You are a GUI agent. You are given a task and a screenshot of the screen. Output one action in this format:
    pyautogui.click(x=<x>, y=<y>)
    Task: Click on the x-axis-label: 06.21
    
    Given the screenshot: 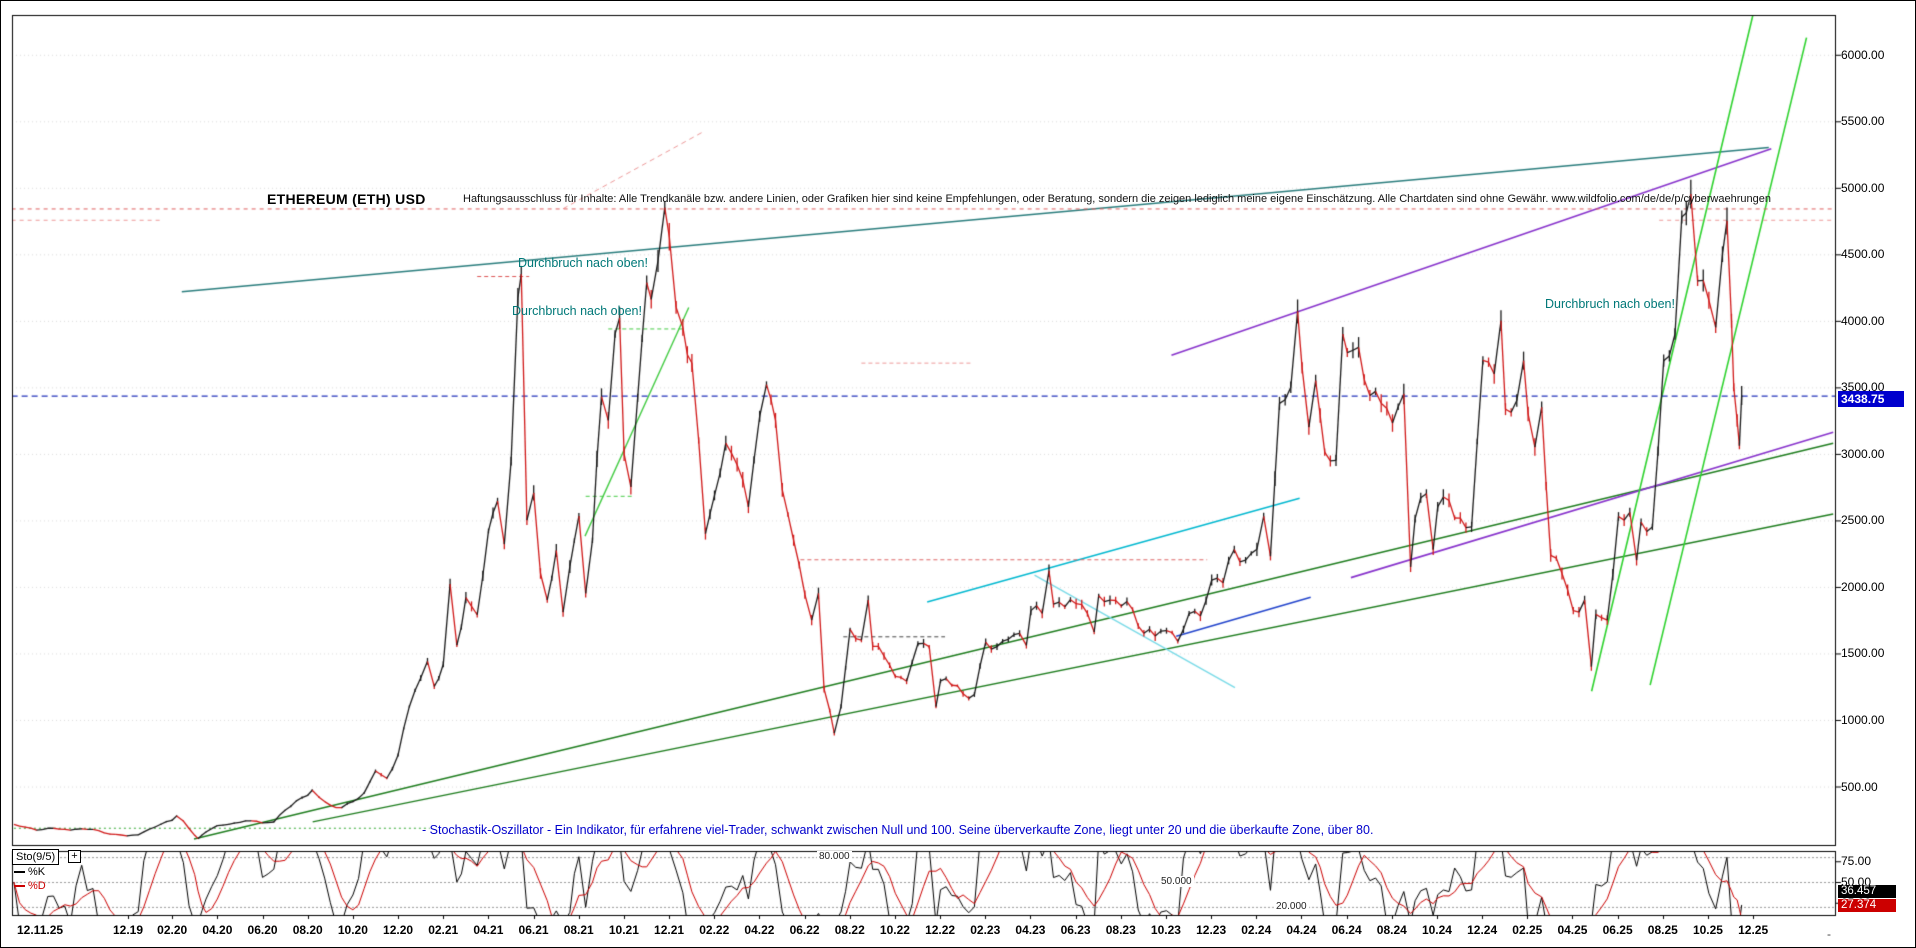 What is the action you would take?
    pyautogui.click(x=533, y=930)
    